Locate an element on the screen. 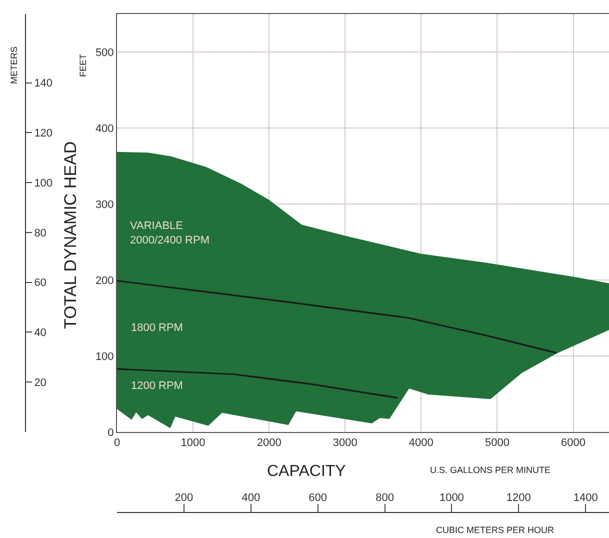 The image size is (609, 538). x2-tick-label: 1000 is located at coordinates (451, 498).